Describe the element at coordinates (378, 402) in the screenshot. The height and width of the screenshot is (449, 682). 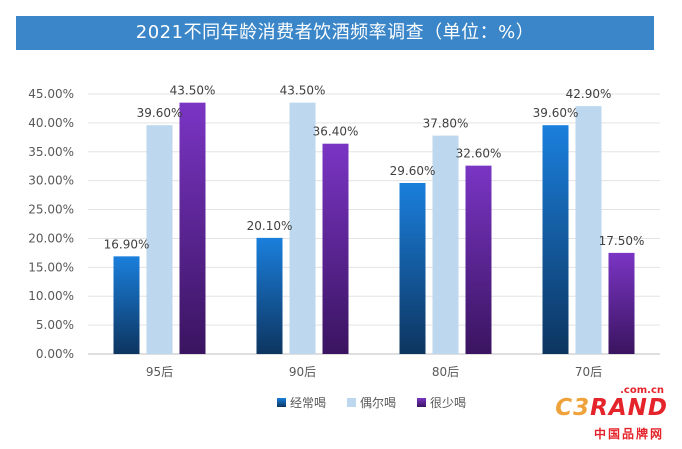
I see `legend-label: 偶尔喝` at that location.